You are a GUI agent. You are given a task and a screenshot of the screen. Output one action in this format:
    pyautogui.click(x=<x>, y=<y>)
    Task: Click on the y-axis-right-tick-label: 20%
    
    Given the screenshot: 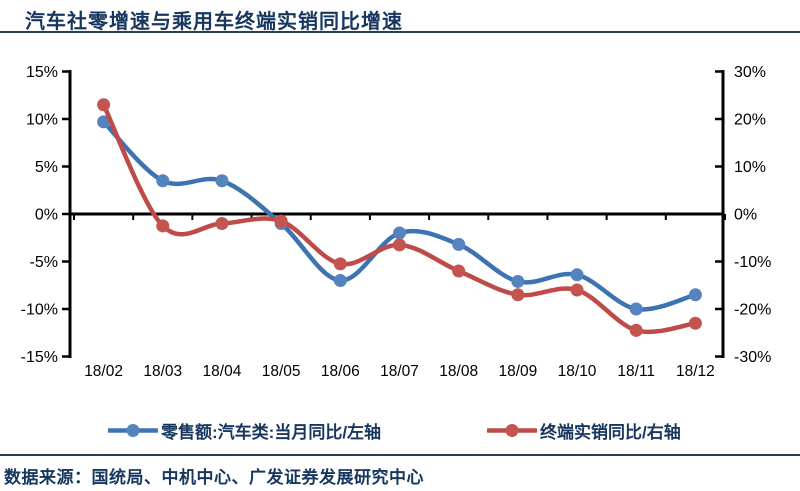 What is the action you would take?
    pyautogui.click(x=750, y=120)
    